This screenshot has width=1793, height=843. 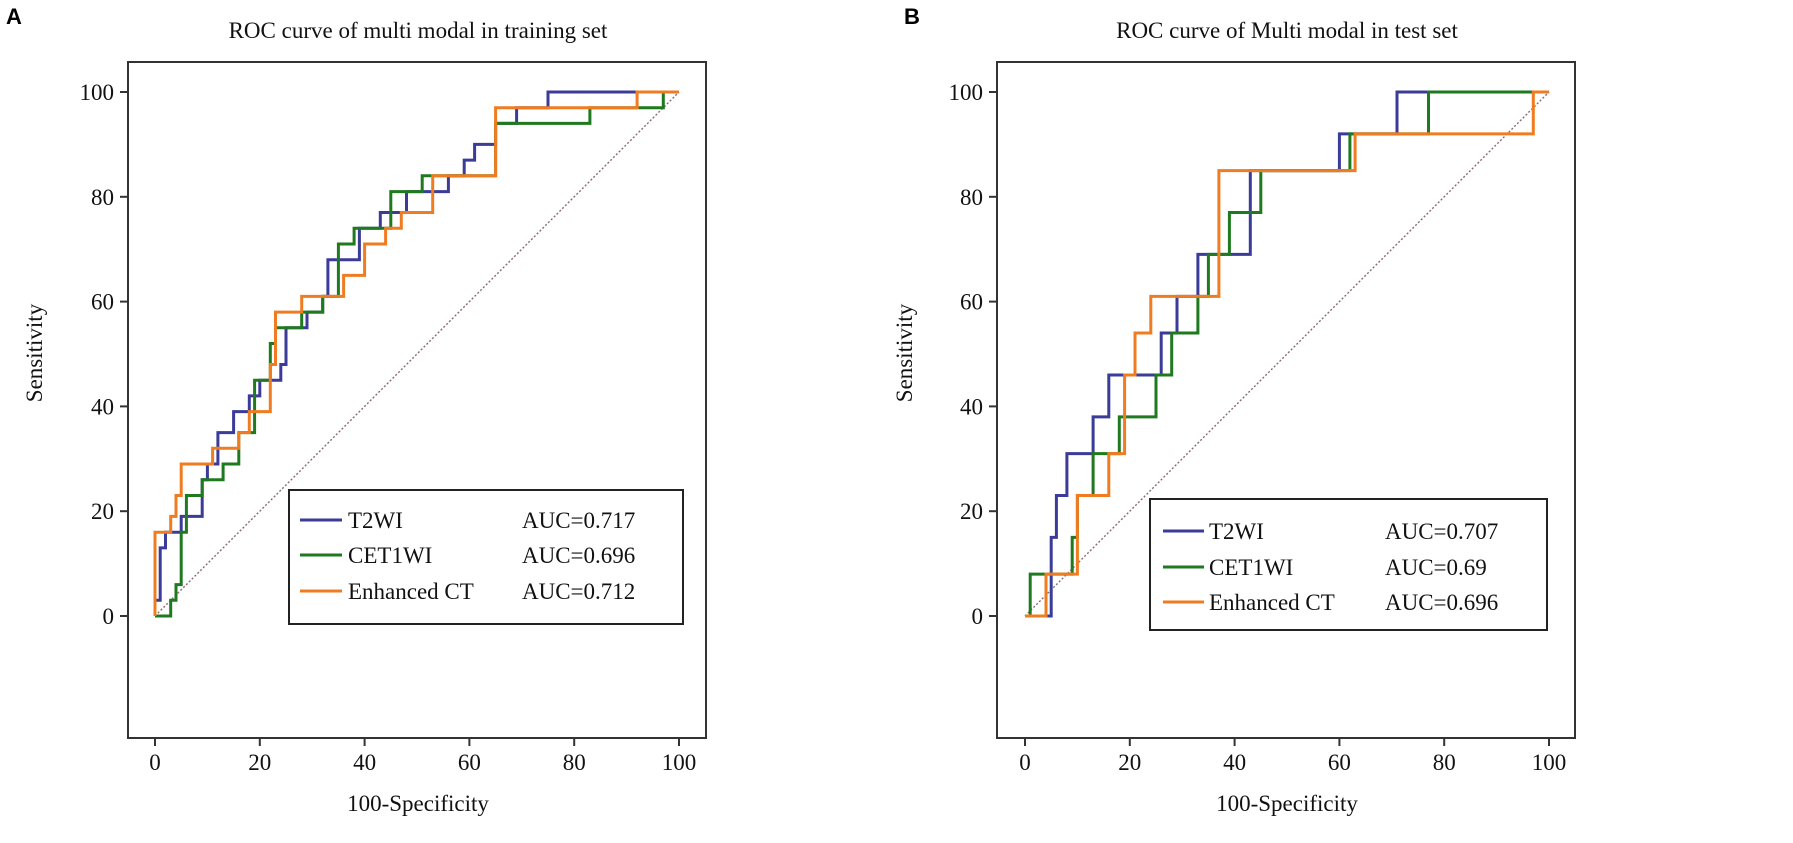 What do you see at coordinates (978, 616) in the screenshot?
I see `y-tick-label-b-0: 0` at bounding box center [978, 616].